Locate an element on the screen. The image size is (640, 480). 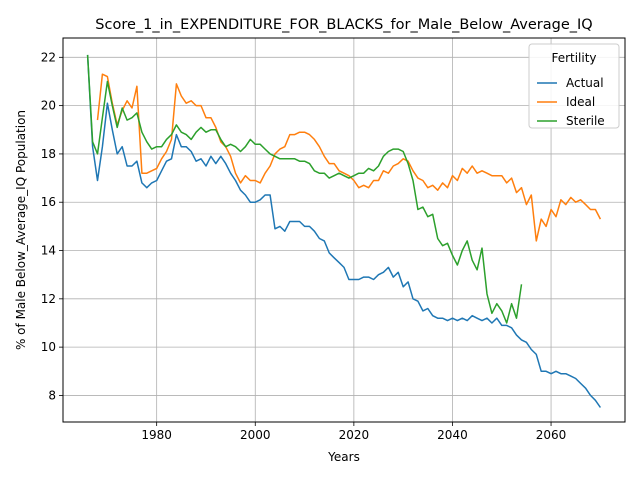
legend-label-sterile: Sterile is located at coordinates (585, 121).